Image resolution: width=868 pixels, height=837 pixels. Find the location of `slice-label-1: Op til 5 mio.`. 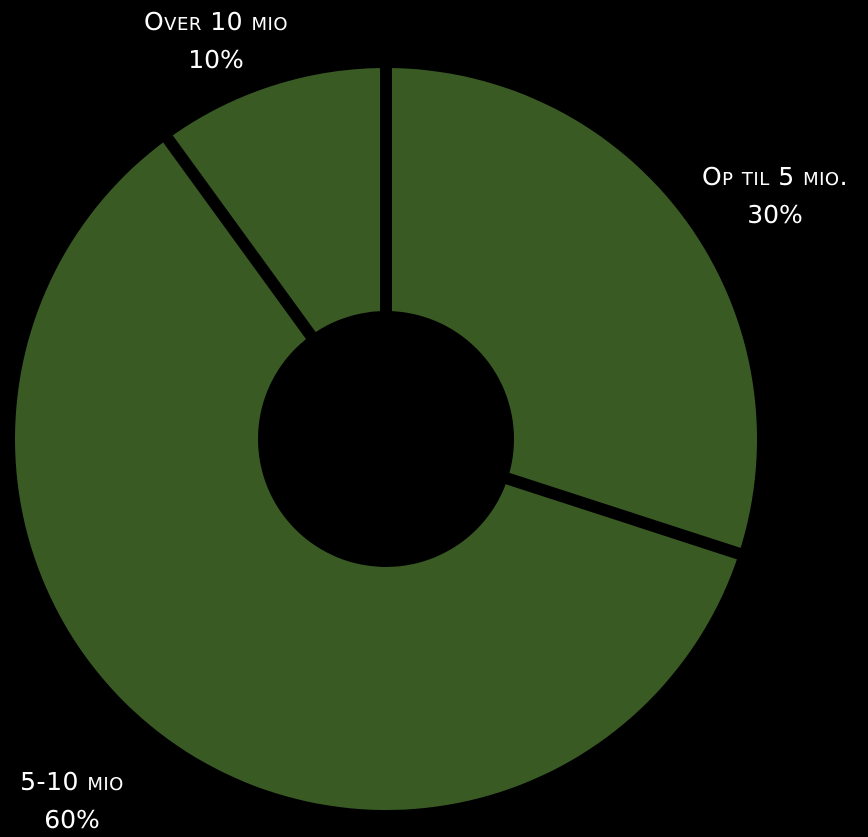

slice-label-1: Op til 5 mio. is located at coordinates (775, 176).